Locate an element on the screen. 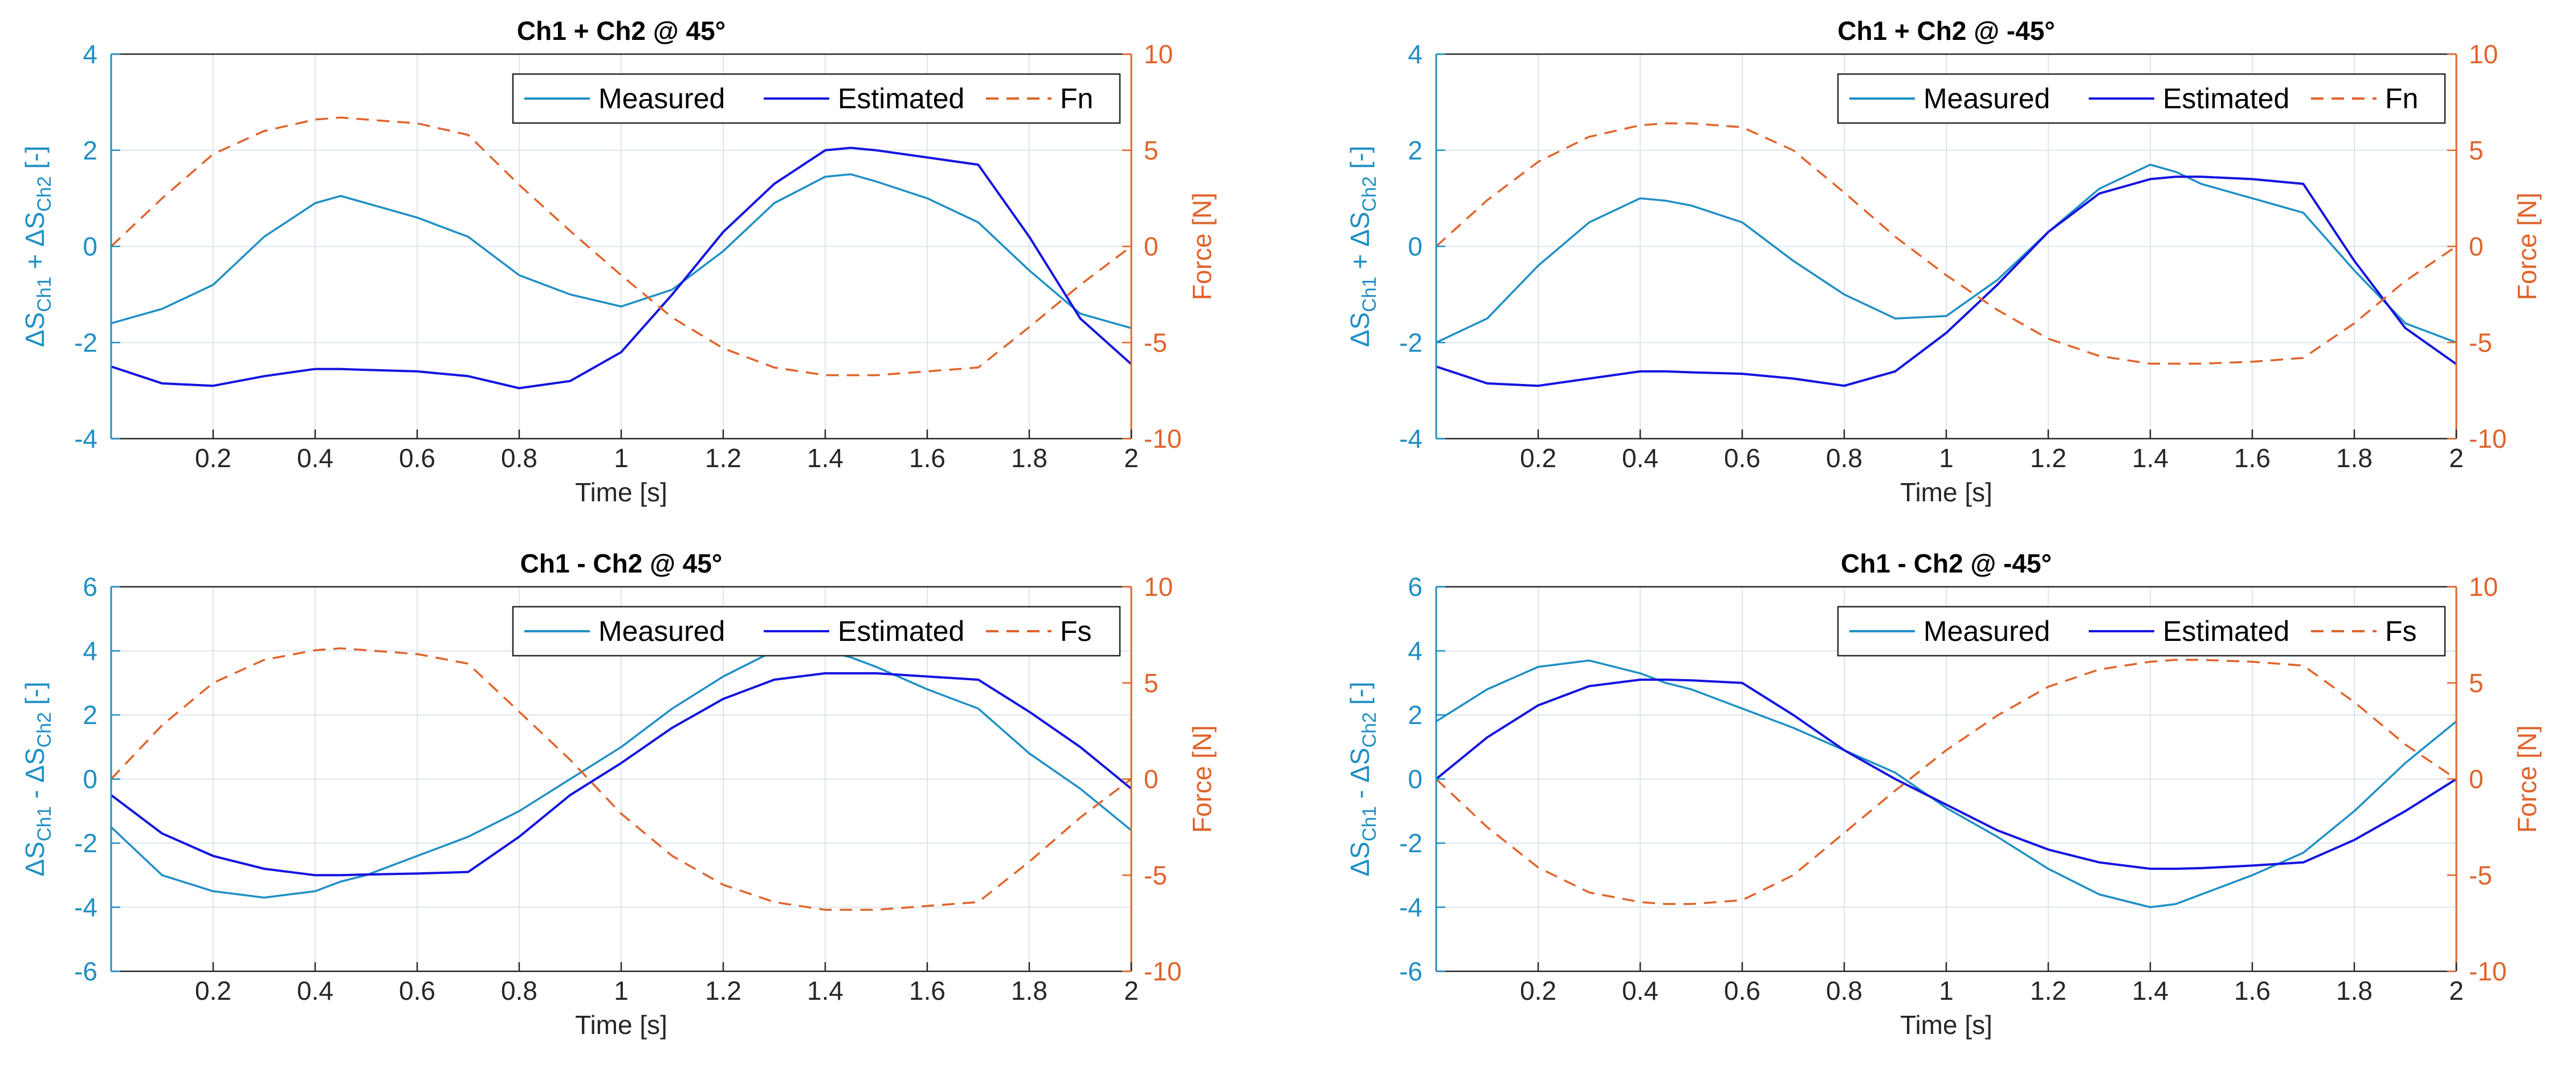 The width and height of the screenshot is (2576, 1071). y-tick-label-left: 4 is located at coordinates (90, 54).